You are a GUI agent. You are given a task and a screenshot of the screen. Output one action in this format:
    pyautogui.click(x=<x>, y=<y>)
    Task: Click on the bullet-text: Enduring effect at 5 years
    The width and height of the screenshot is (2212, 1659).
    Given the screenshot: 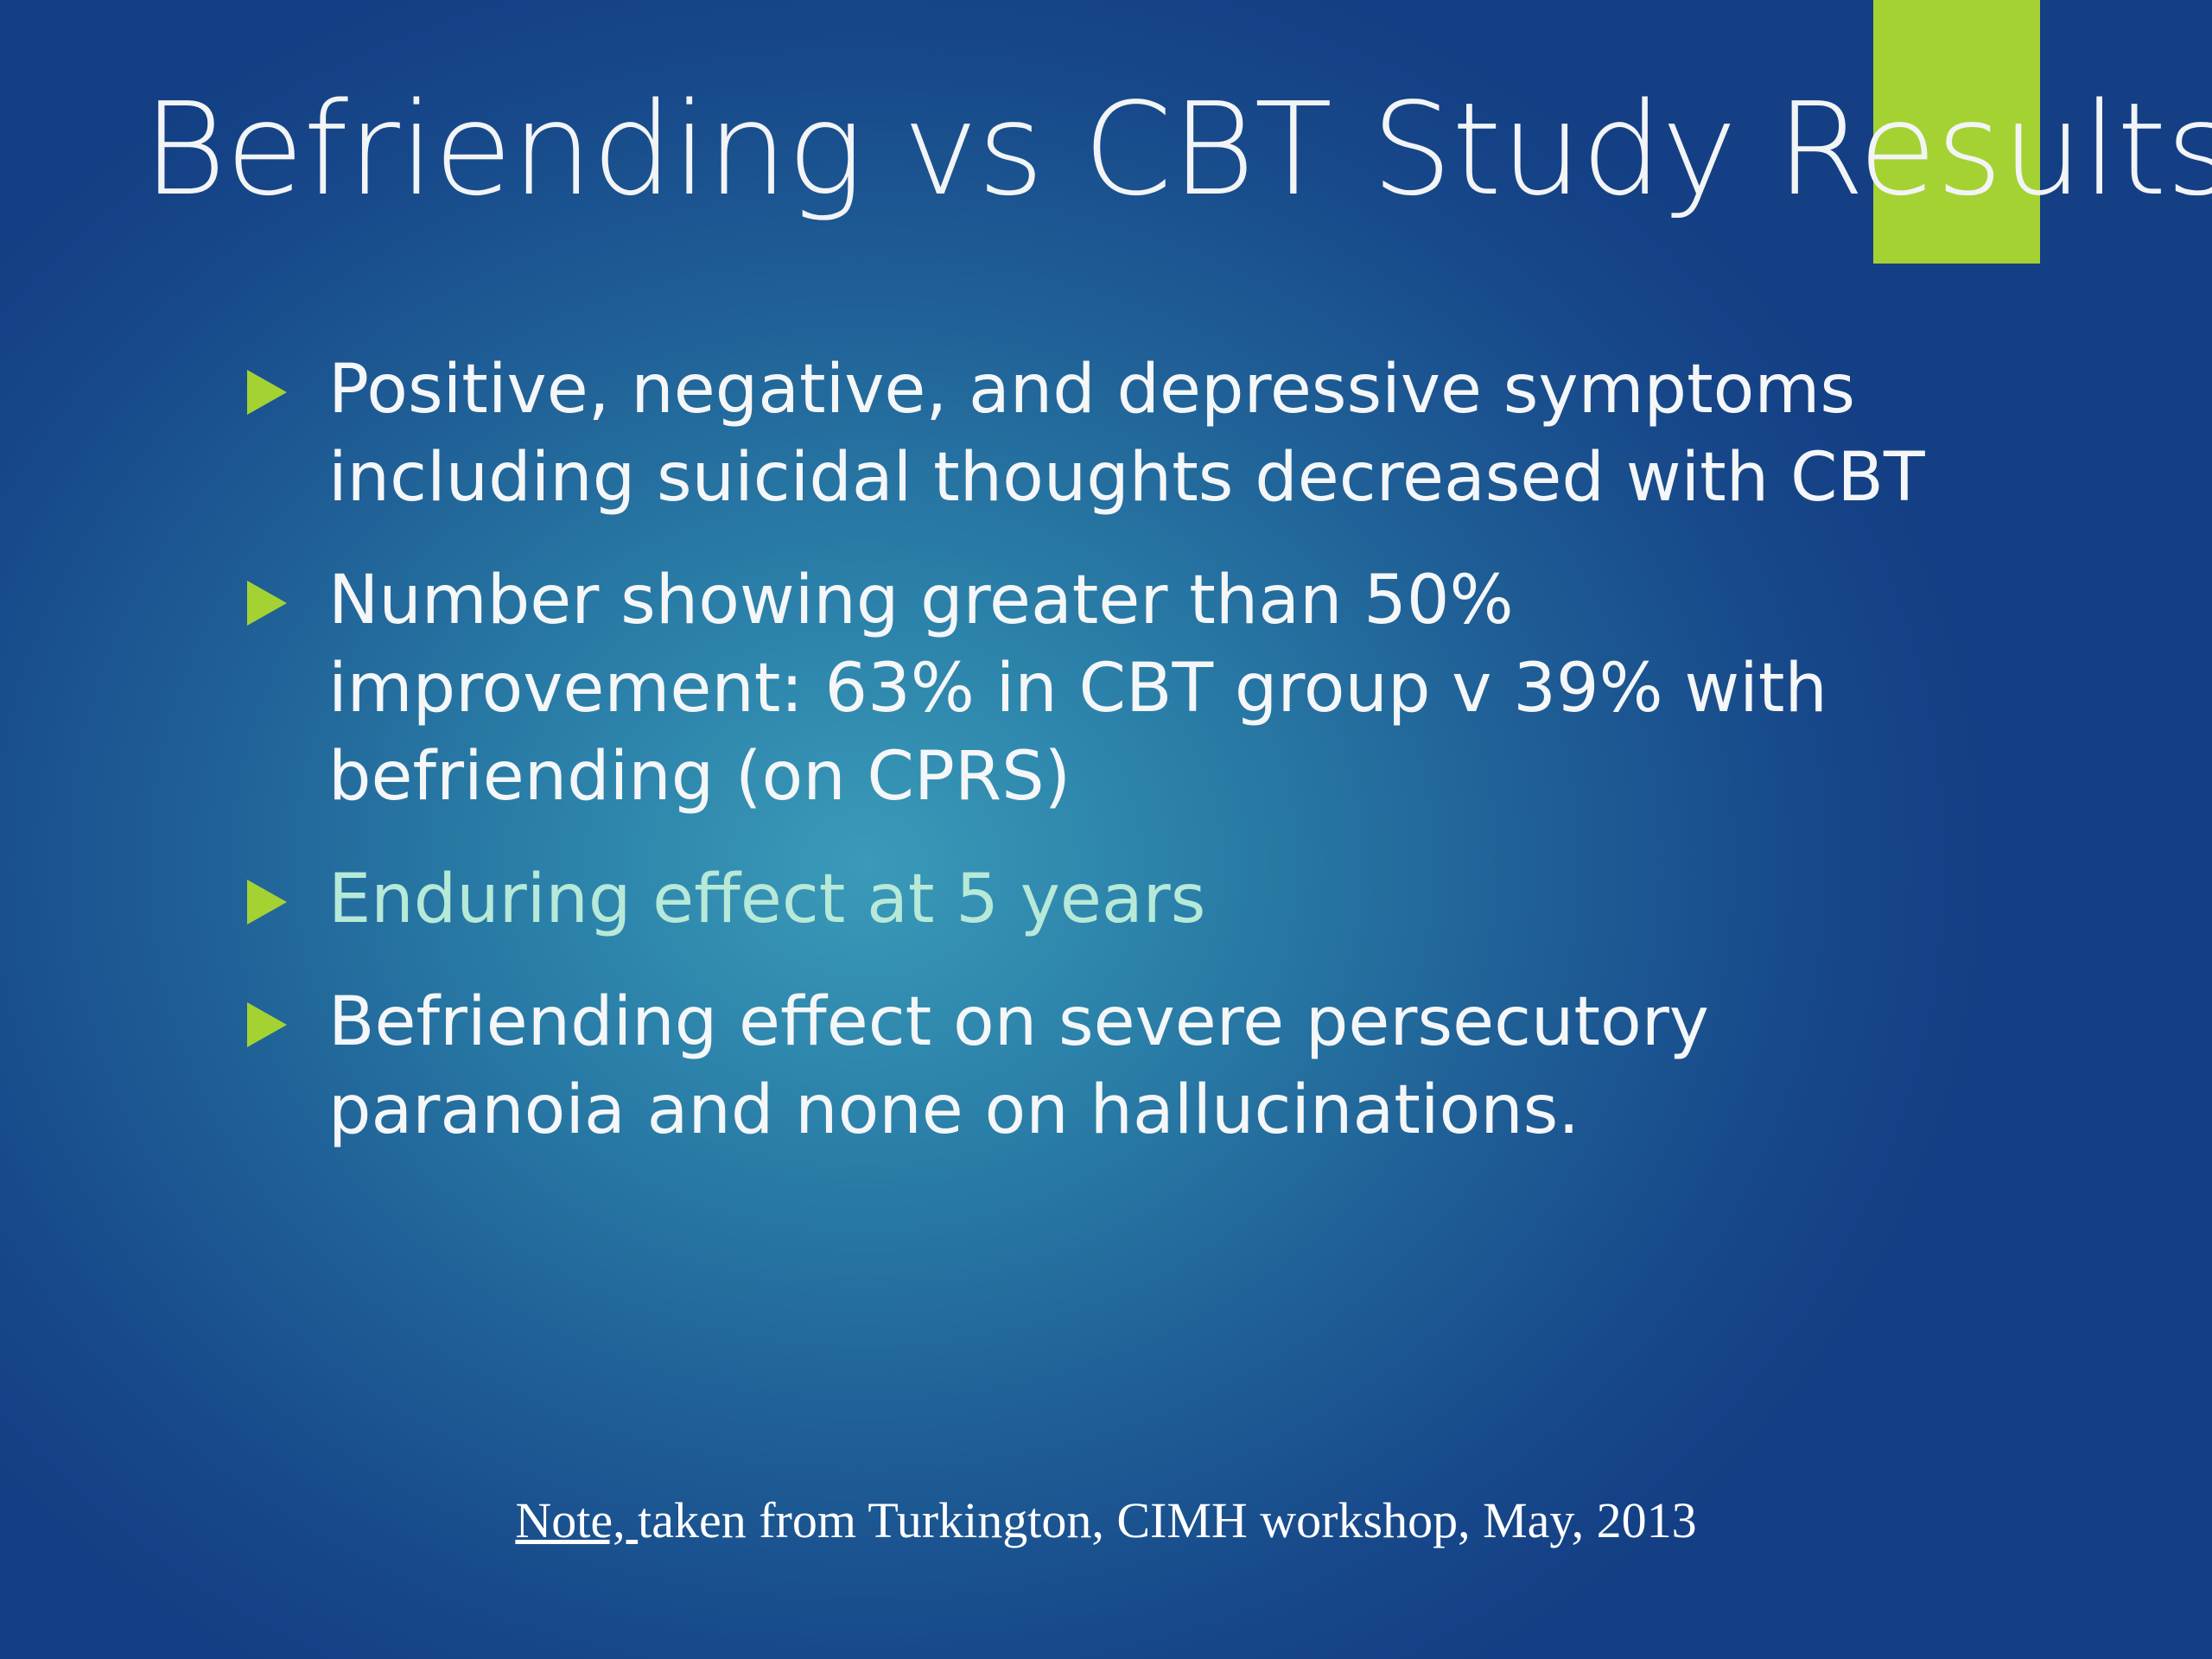 What is the action you would take?
    pyautogui.click(x=767, y=899)
    